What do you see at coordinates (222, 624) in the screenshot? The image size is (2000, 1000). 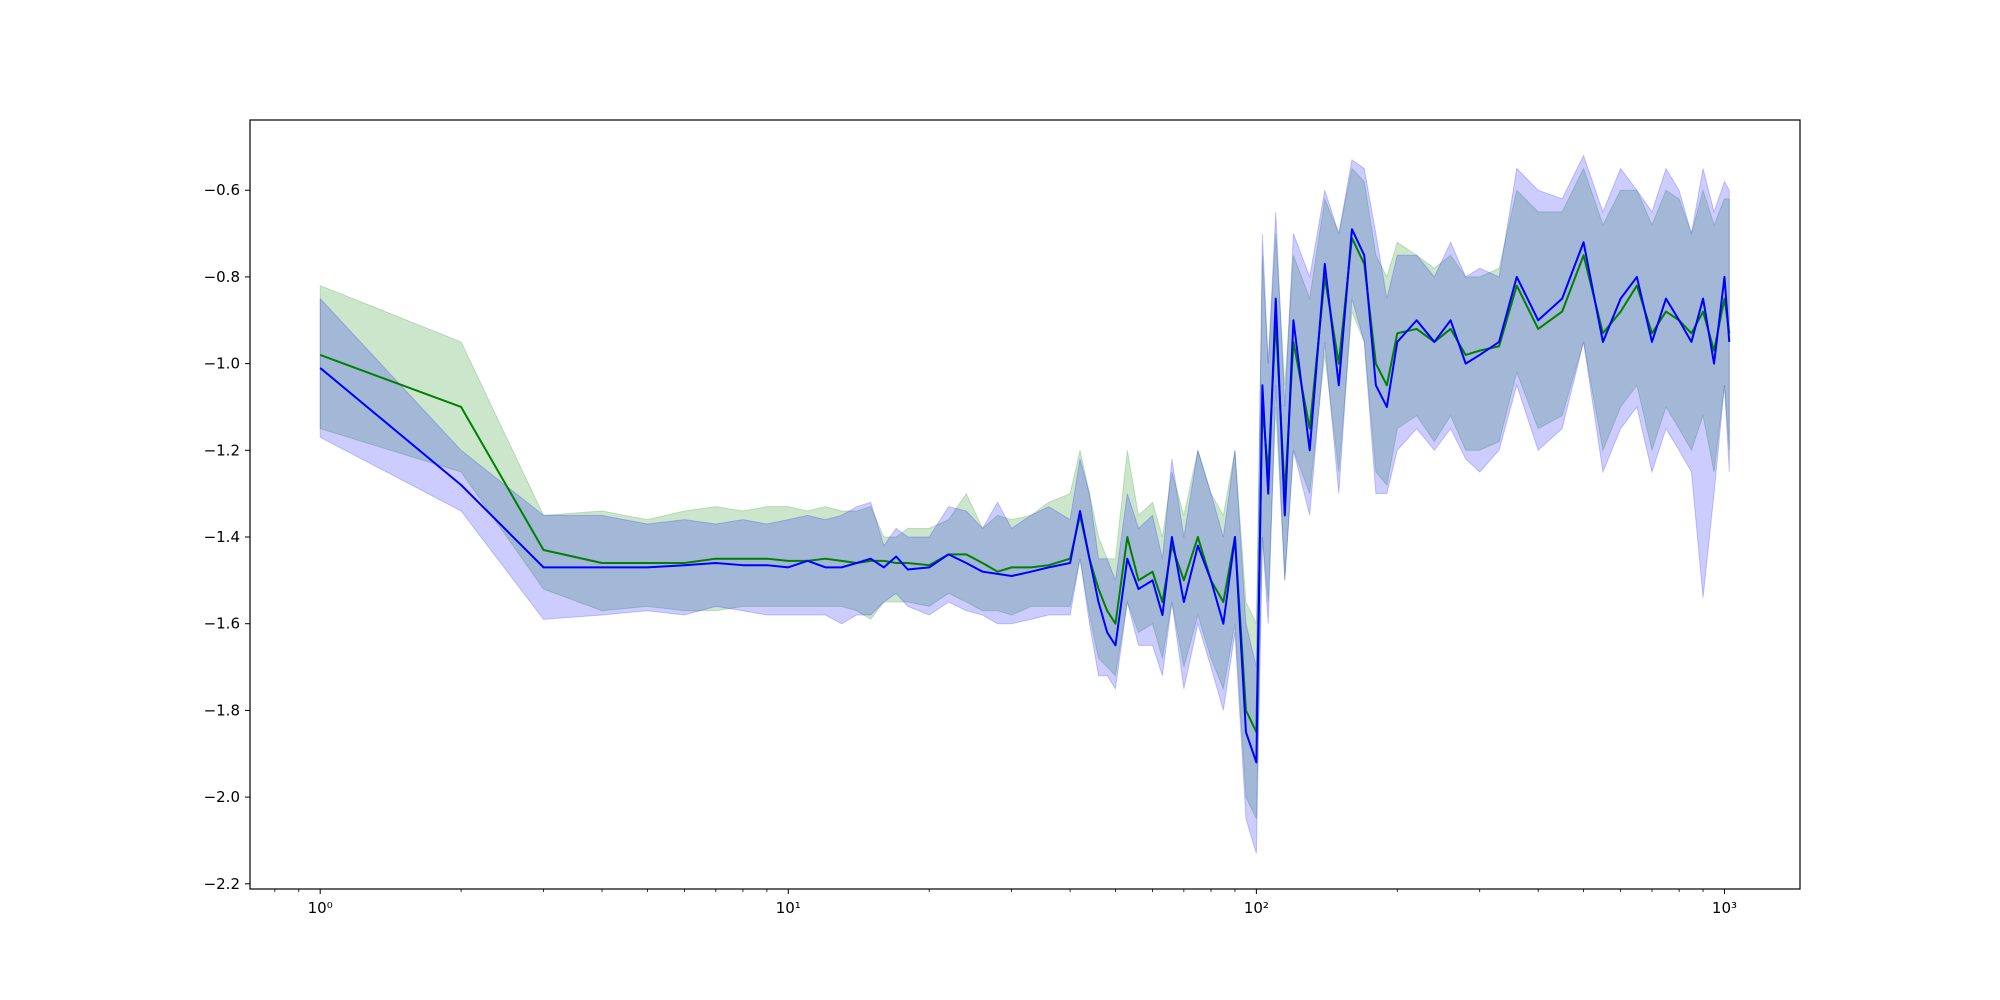 I see `y-tick-label: −1.6` at bounding box center [222, 624].